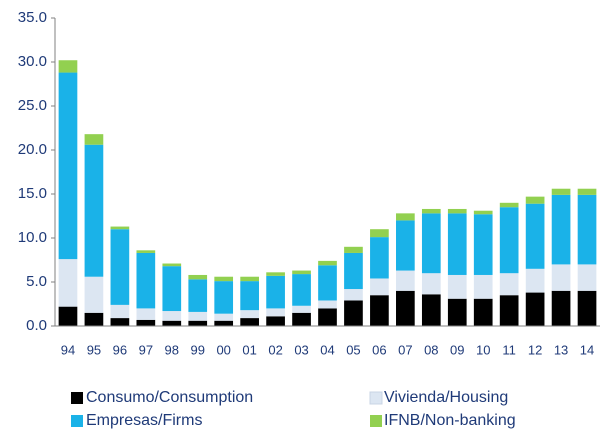 This screenshot has width=603, height=435. What do you see at coordinates (405, 349) in the screenshot?
I see `x-tick-label: 07` at bounding box center [405, 349].